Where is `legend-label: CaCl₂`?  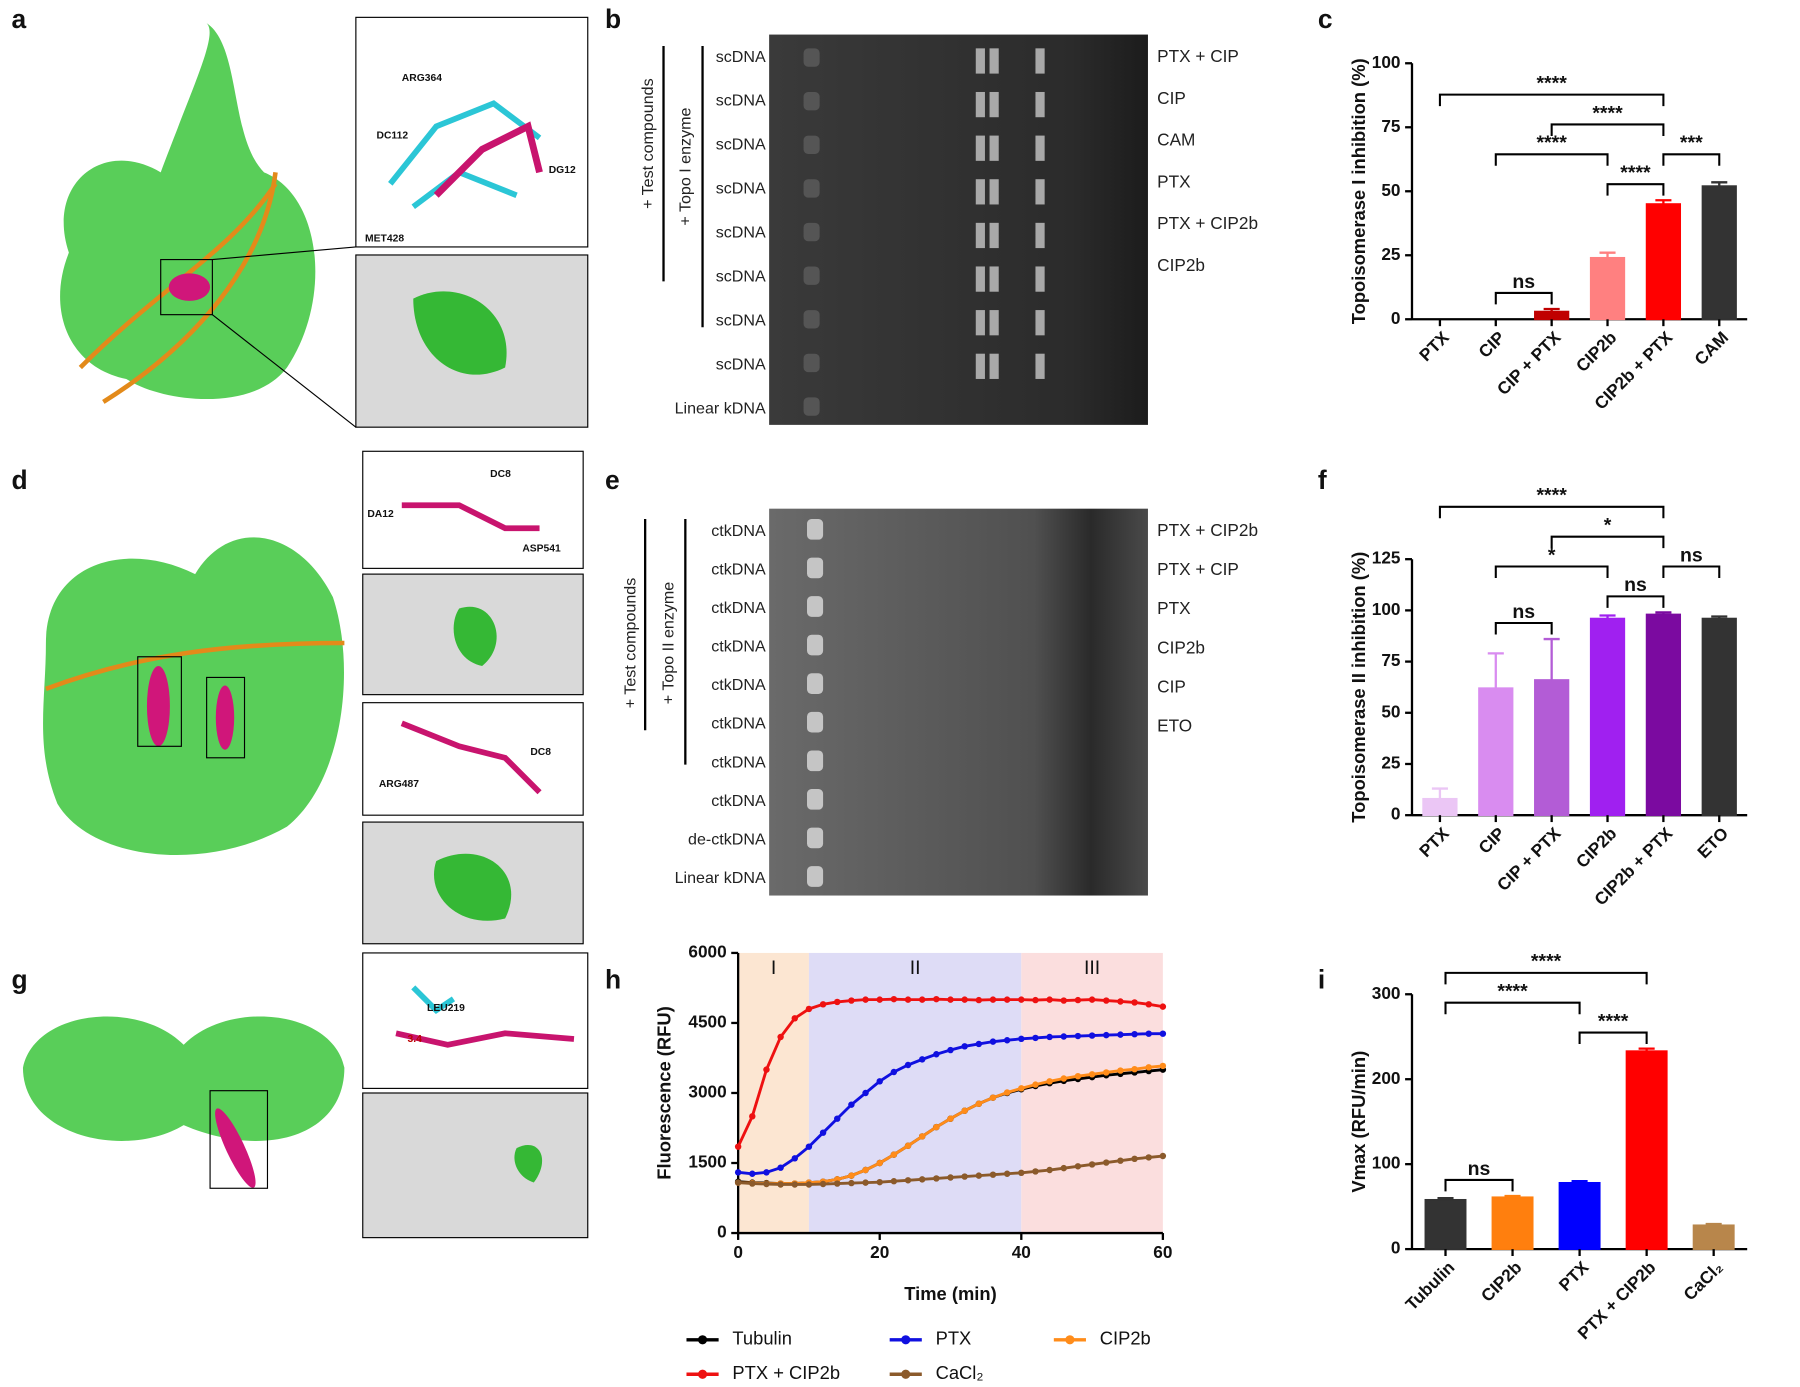 legend-label: CaCl₂ is located at coordinates (960, 1372).